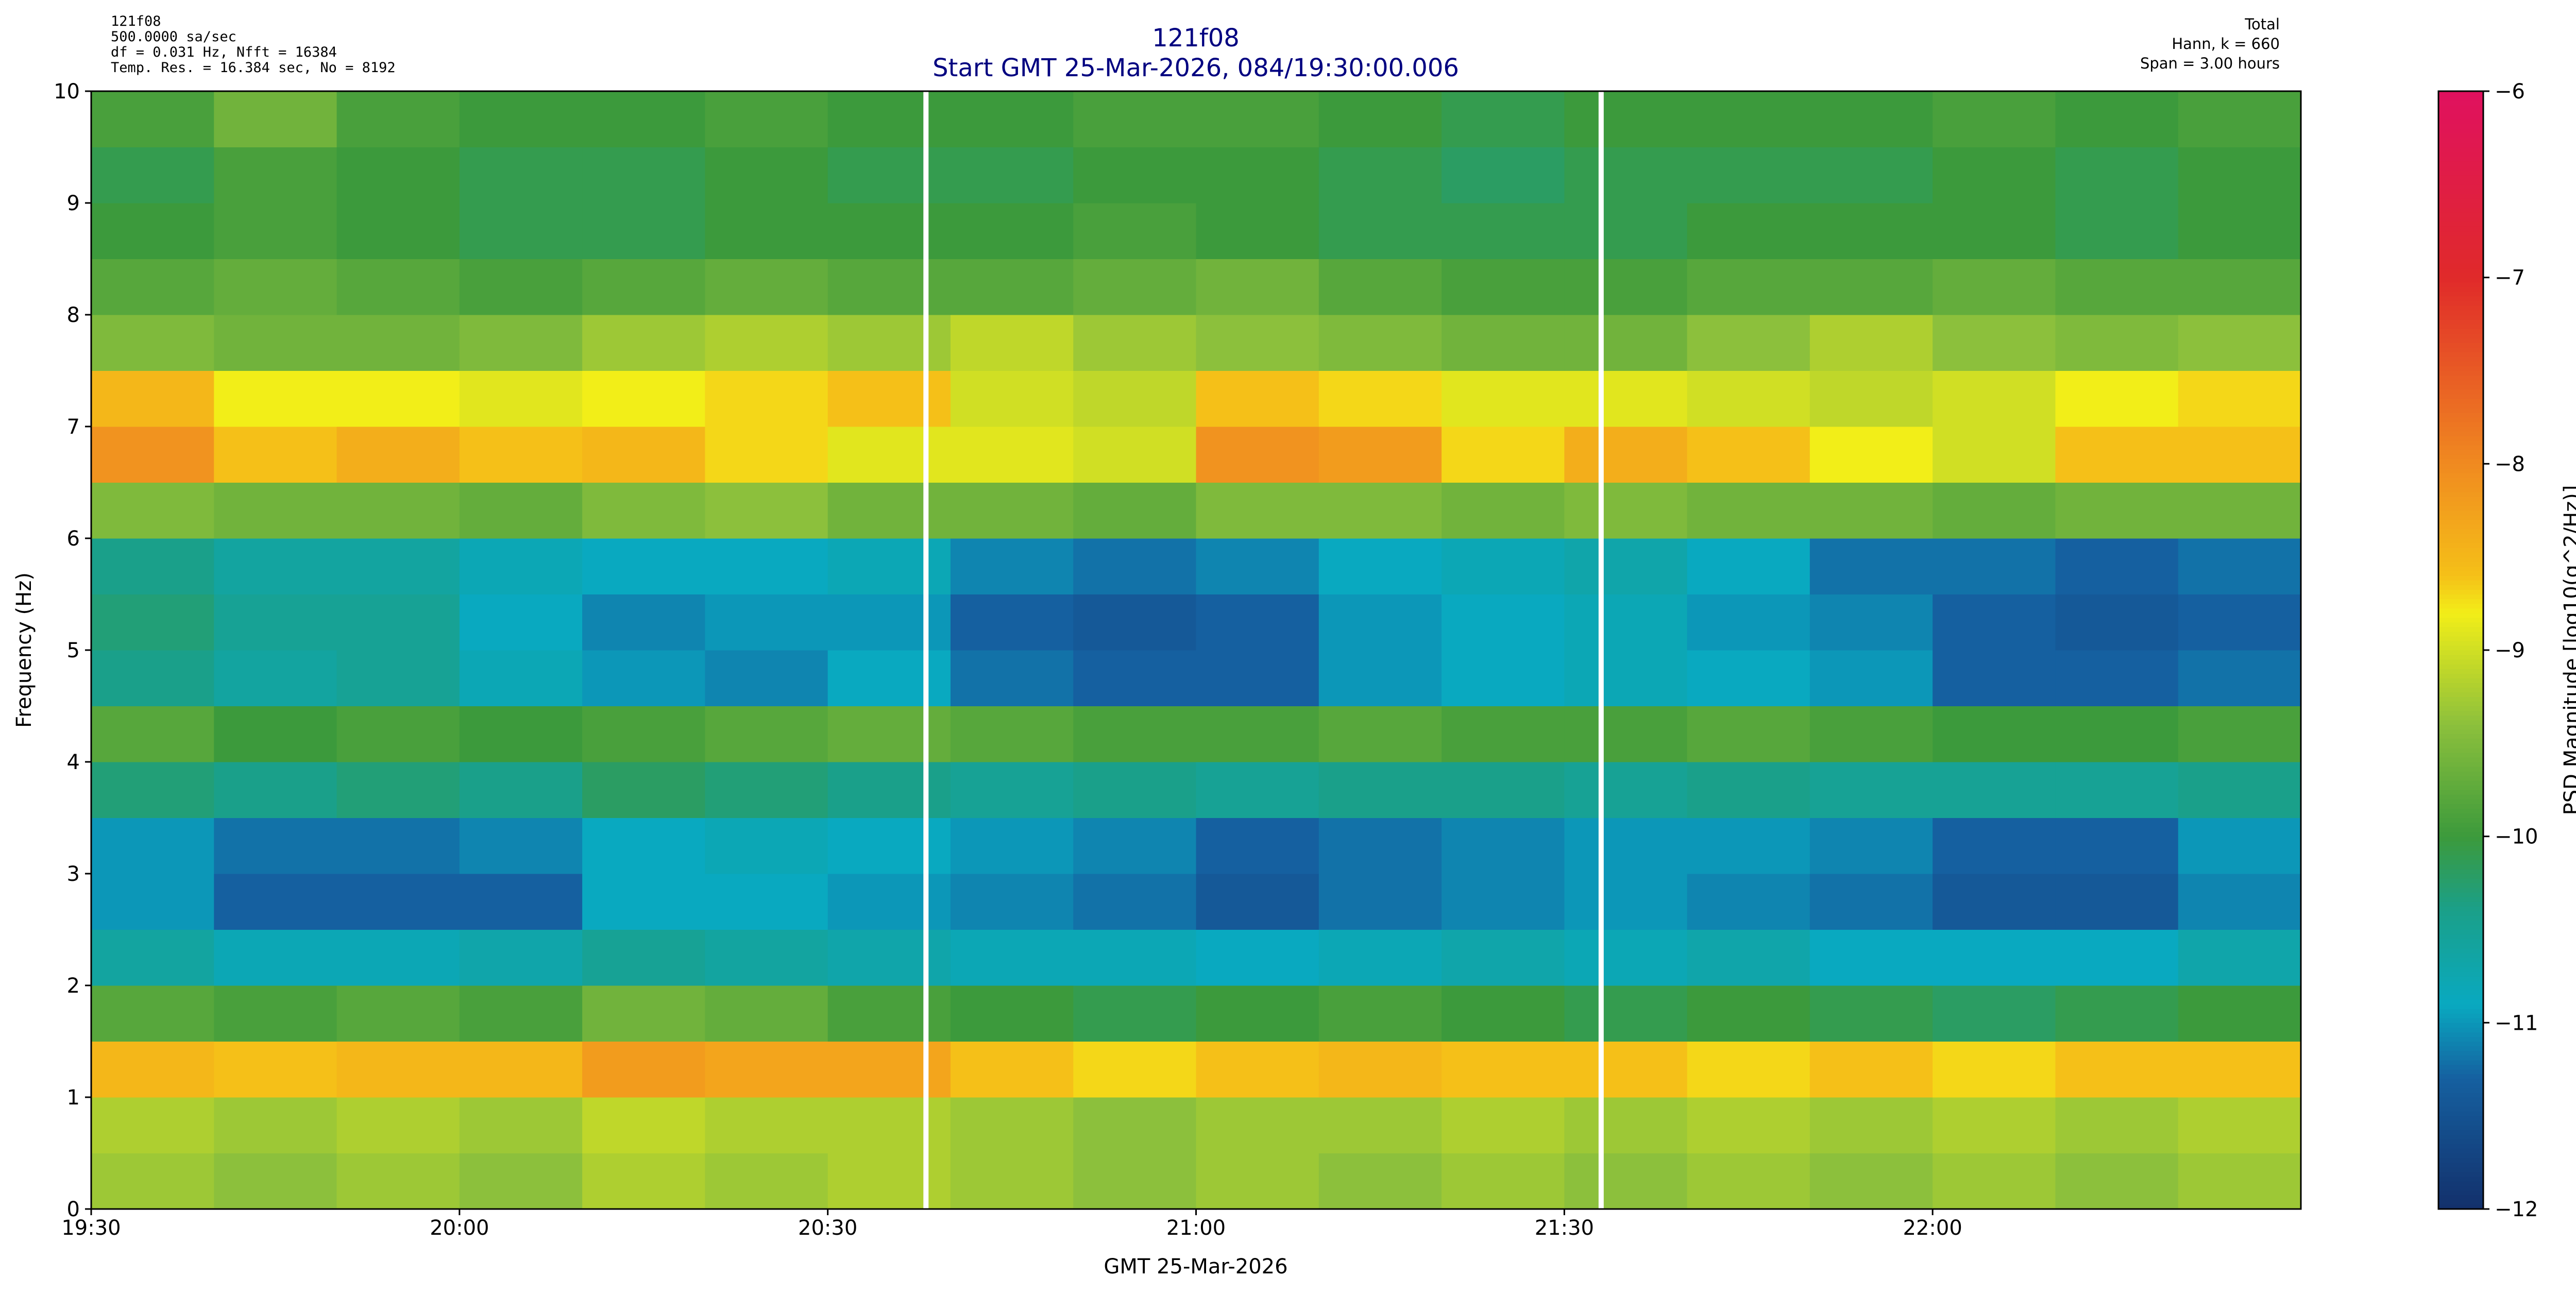 The width and height of the screenshot is (2576, 1294). What do you see at coordinates (73, 762) in the screenshot?
I see `y-tick-label: 4` at bounding box center [73, 762].